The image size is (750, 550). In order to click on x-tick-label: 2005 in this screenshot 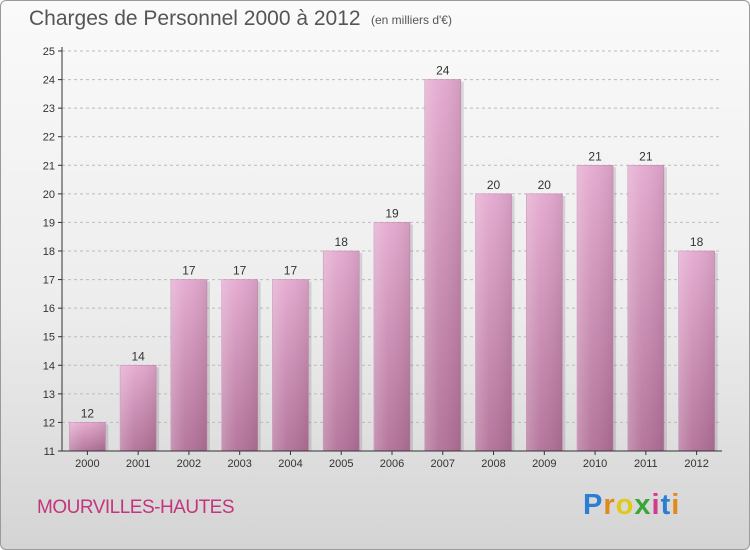, I will do `click(341, 464)`.